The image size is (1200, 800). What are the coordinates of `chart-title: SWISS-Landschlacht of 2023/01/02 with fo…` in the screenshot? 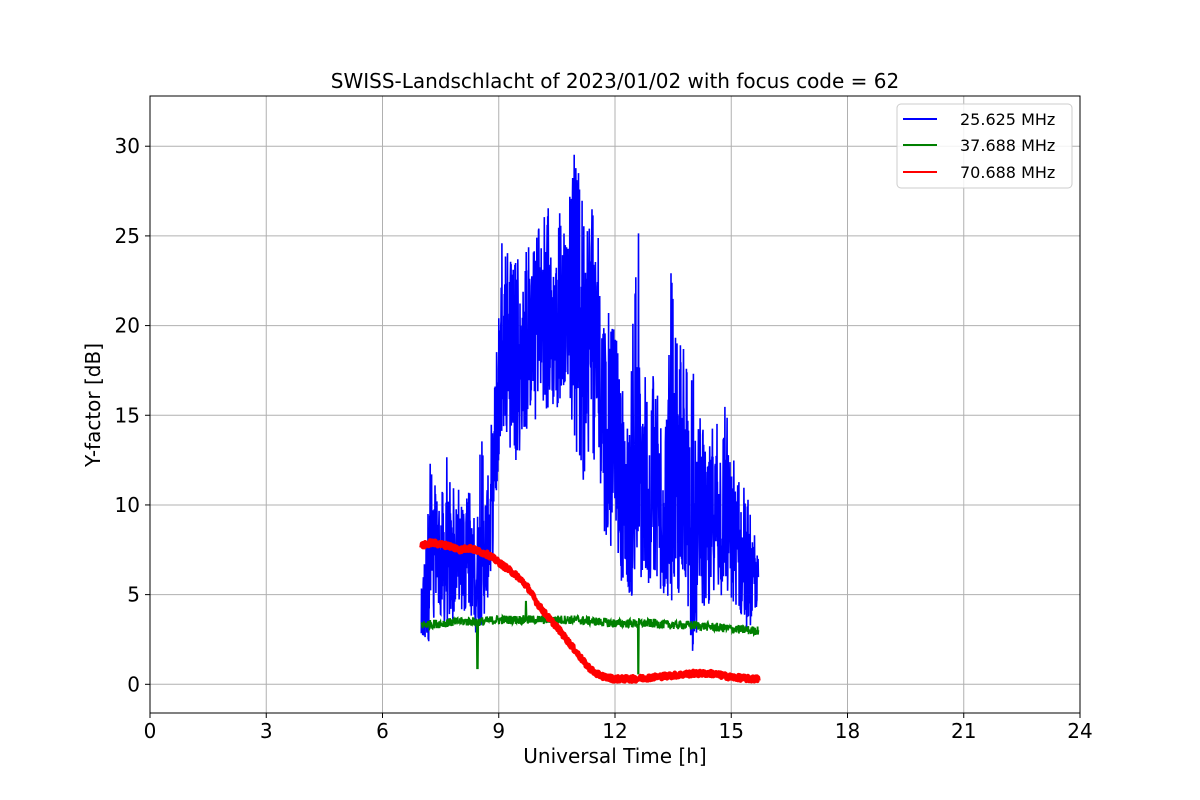 It's located at (615, 81).